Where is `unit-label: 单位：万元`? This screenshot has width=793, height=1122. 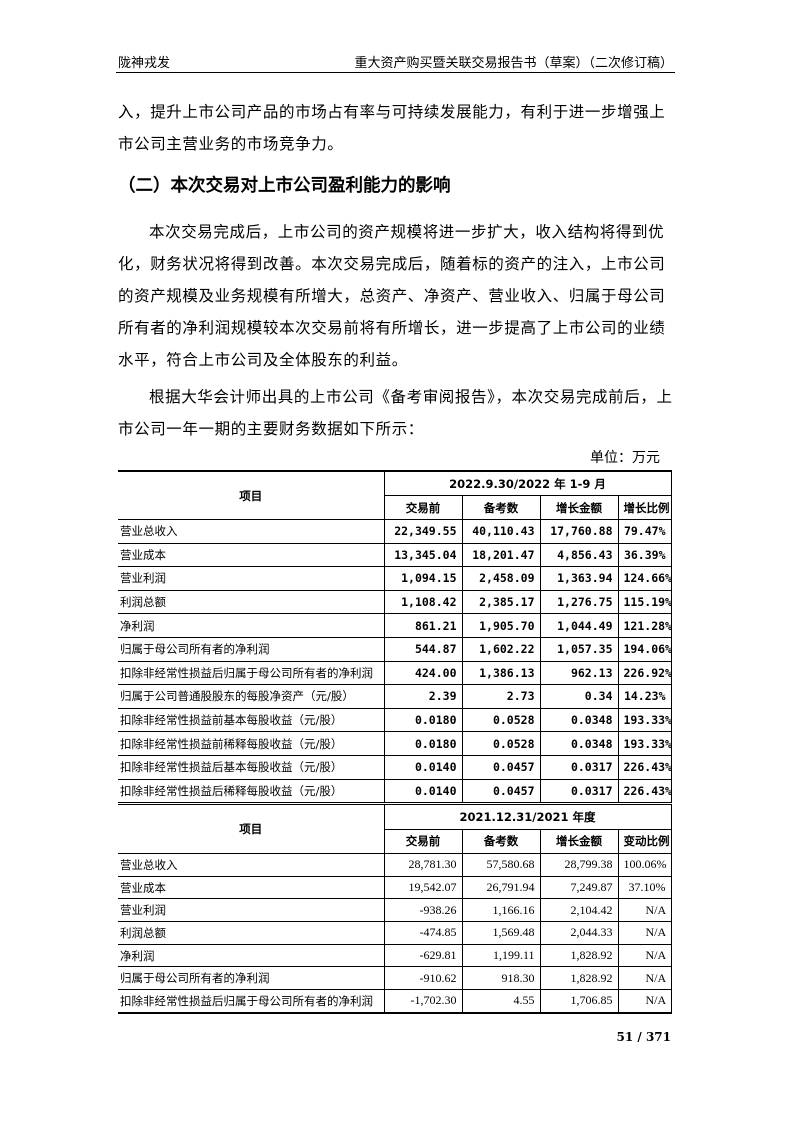
unit-label: 单位：万元 is located at coordinates (625, 458).